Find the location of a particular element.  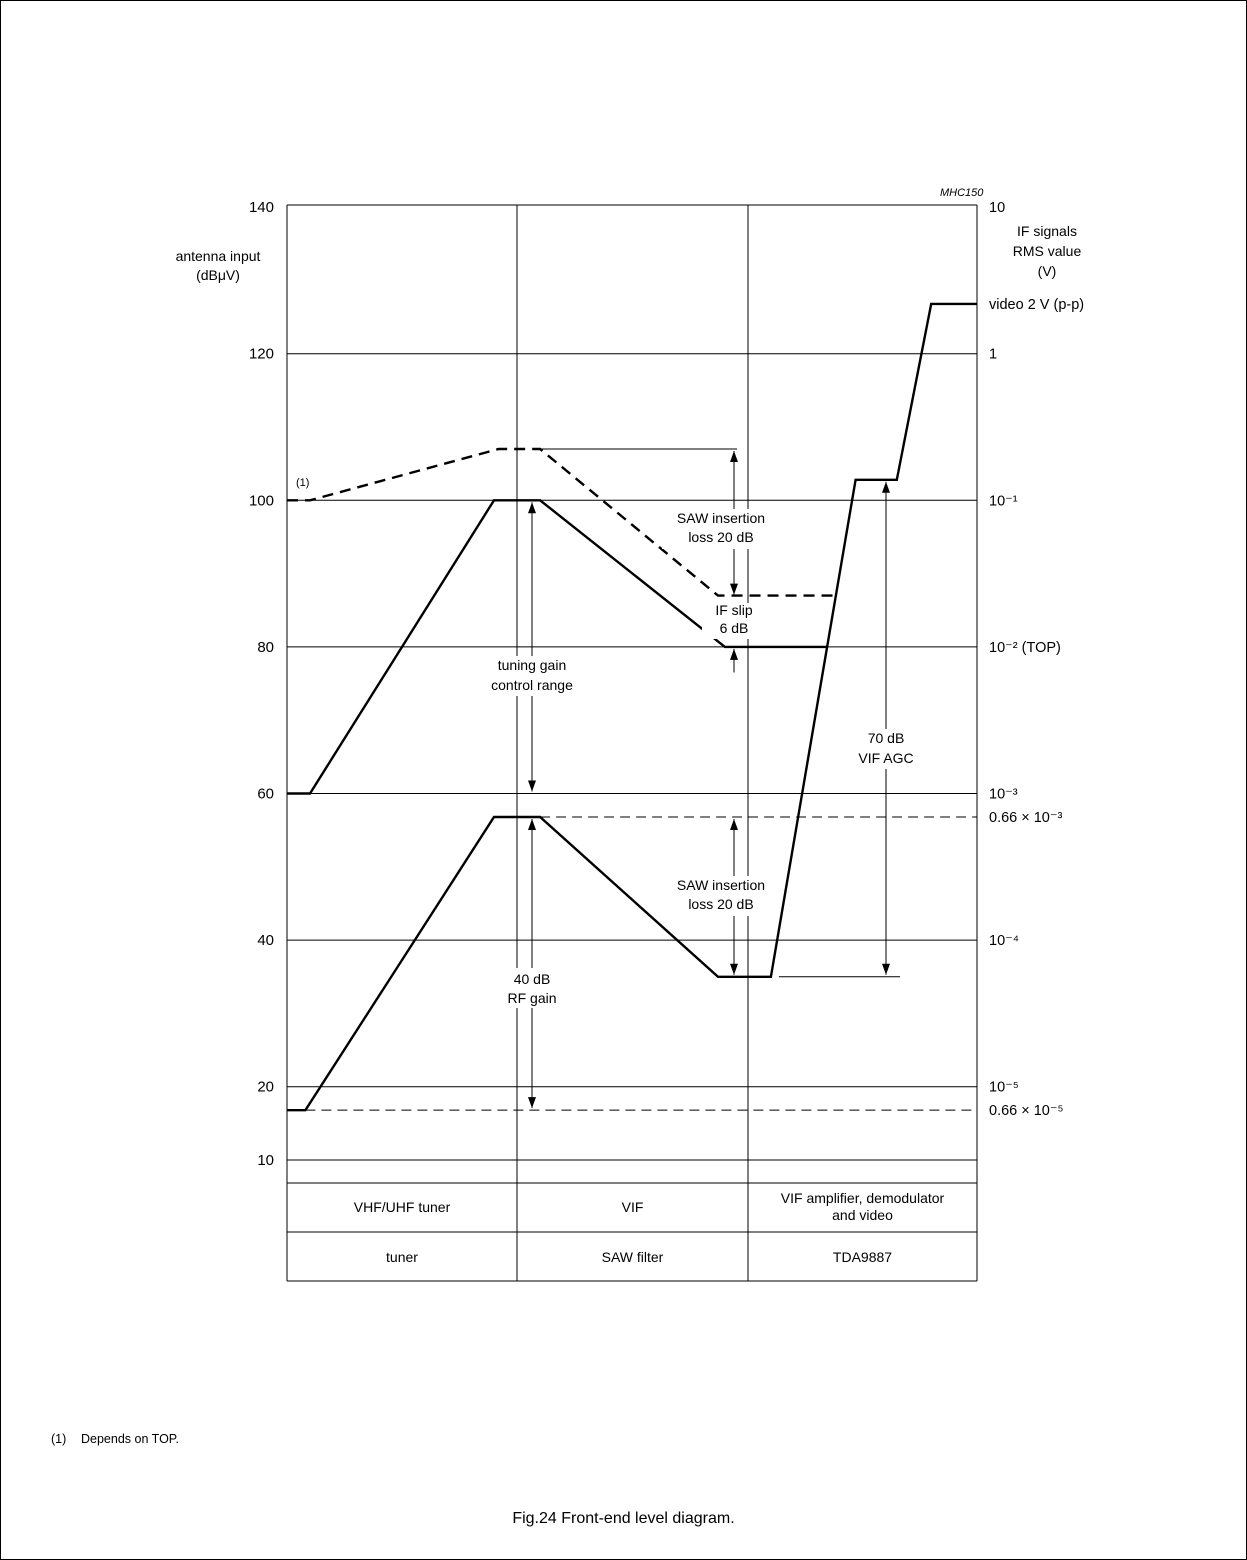

stage-amplifier-block-line-1: VIF amplifier, demodulator is located at coordinates (863, 1198).